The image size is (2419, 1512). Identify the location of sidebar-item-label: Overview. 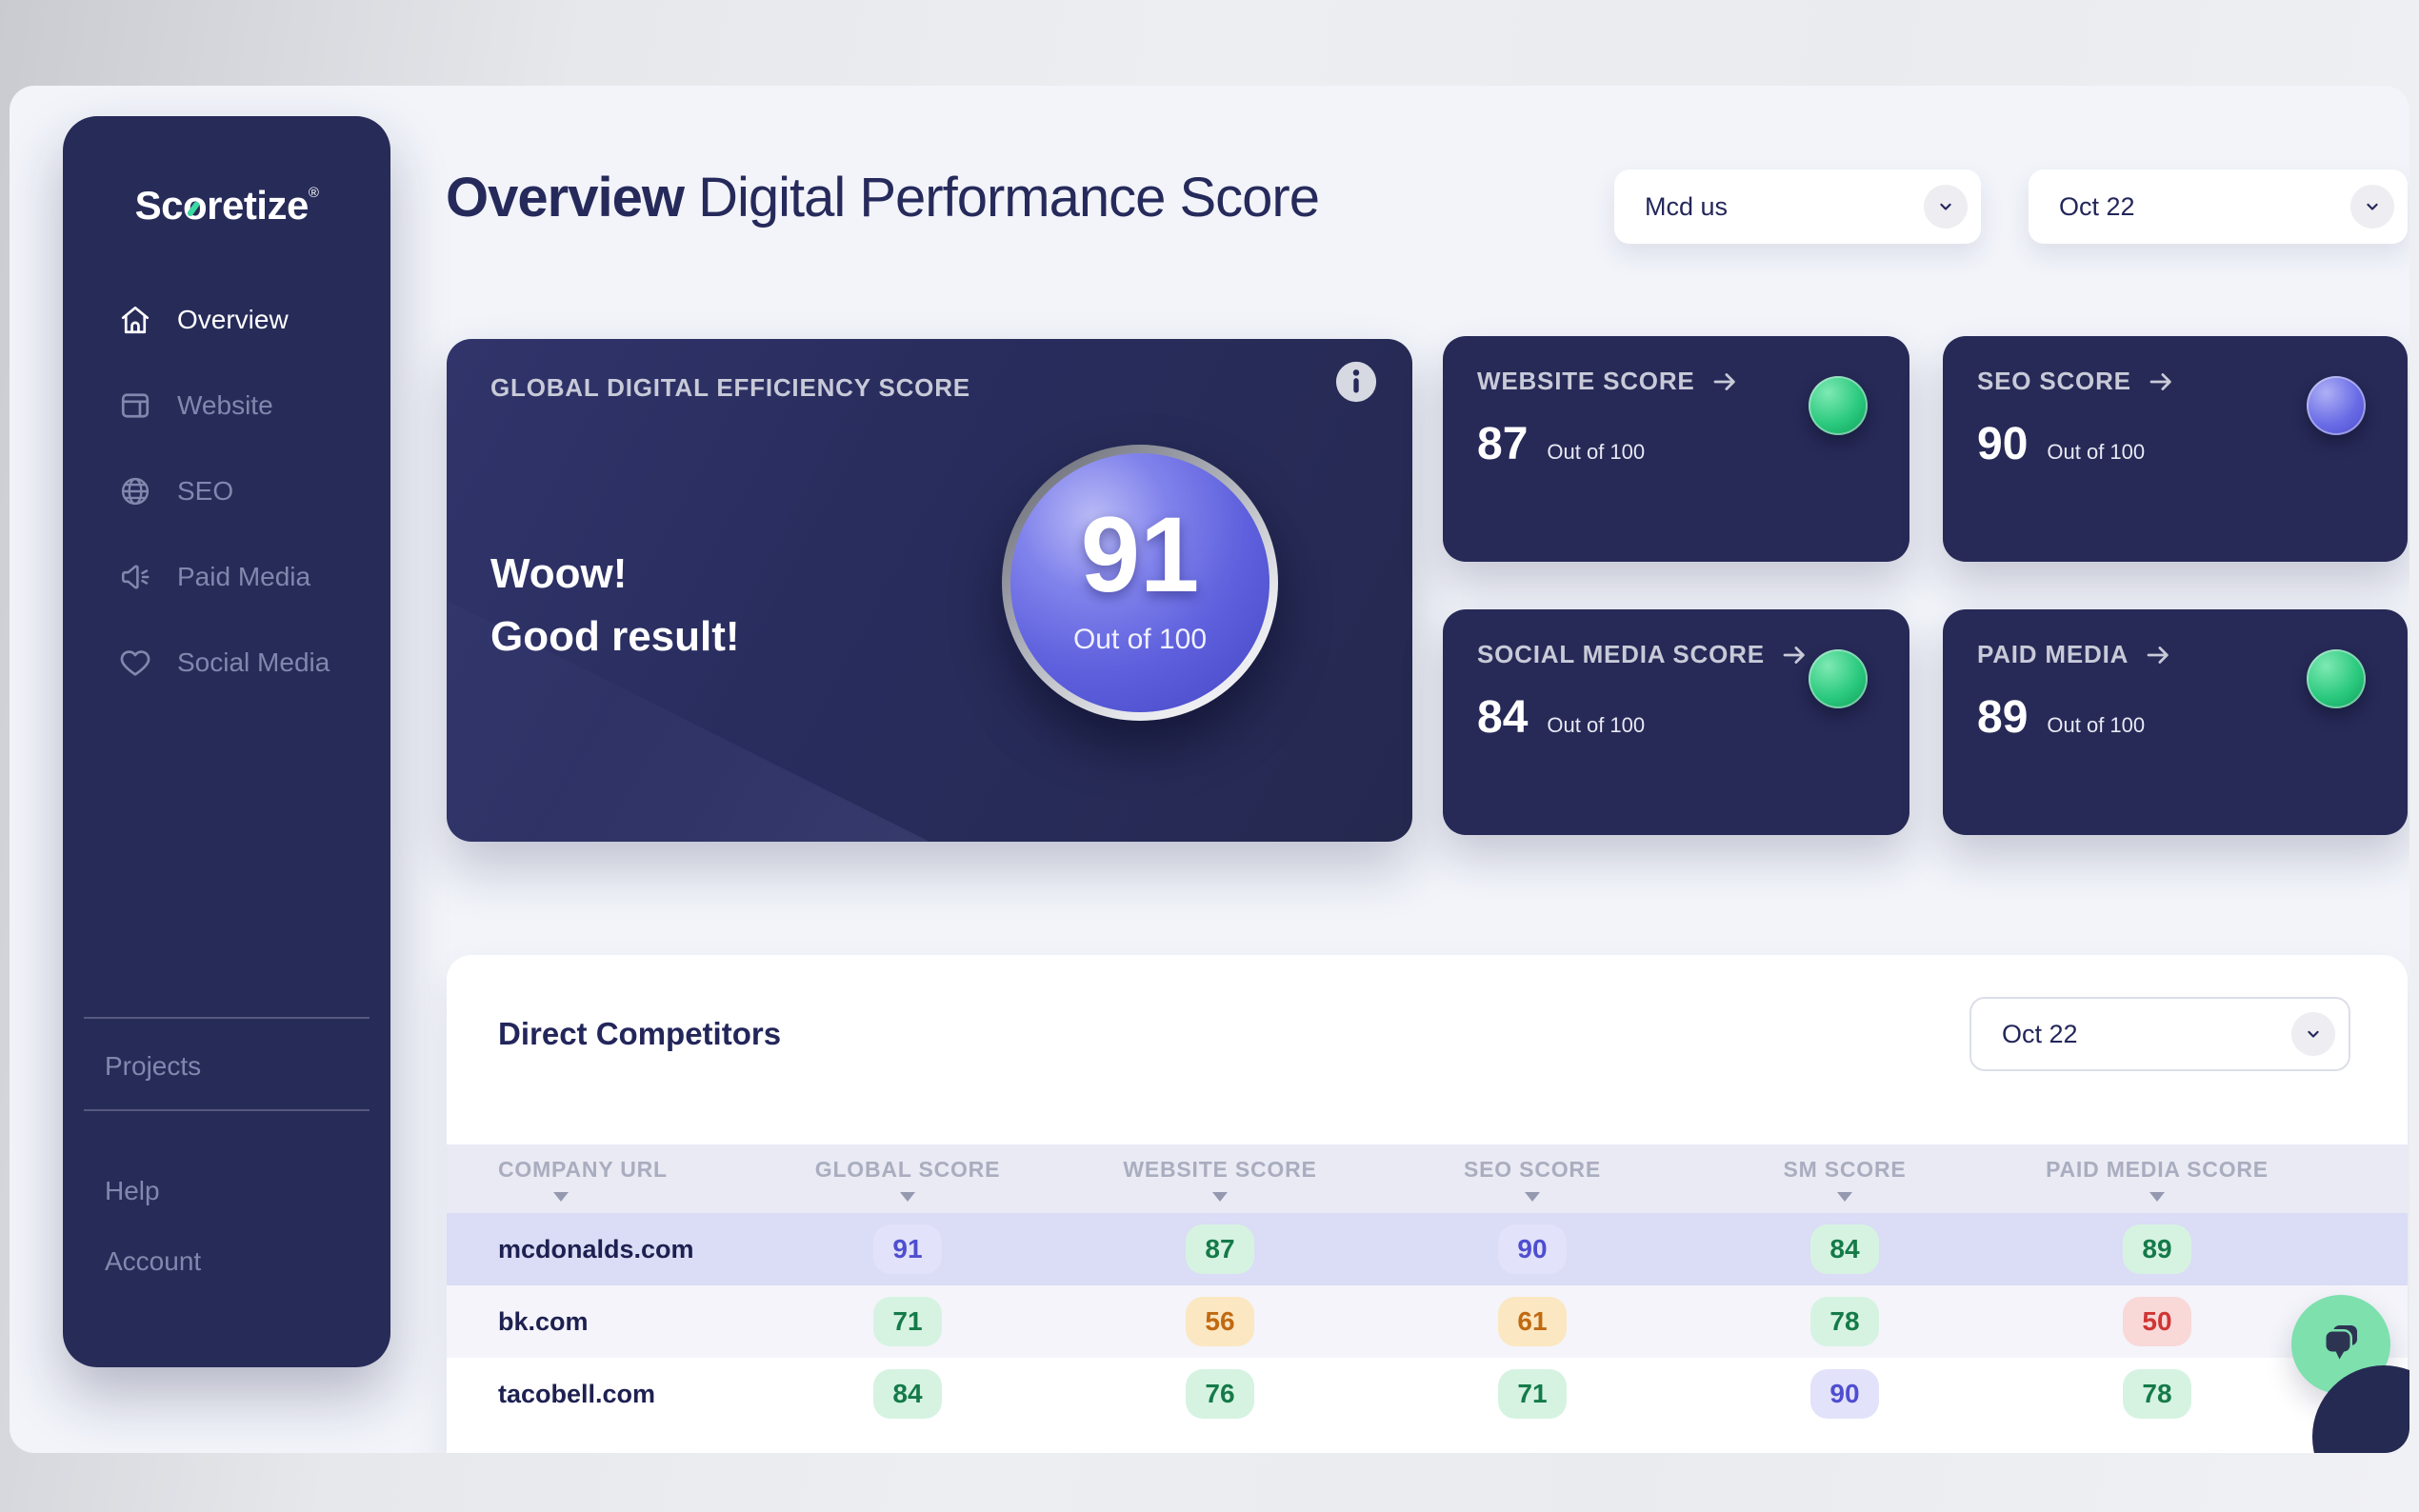
(233, 319).